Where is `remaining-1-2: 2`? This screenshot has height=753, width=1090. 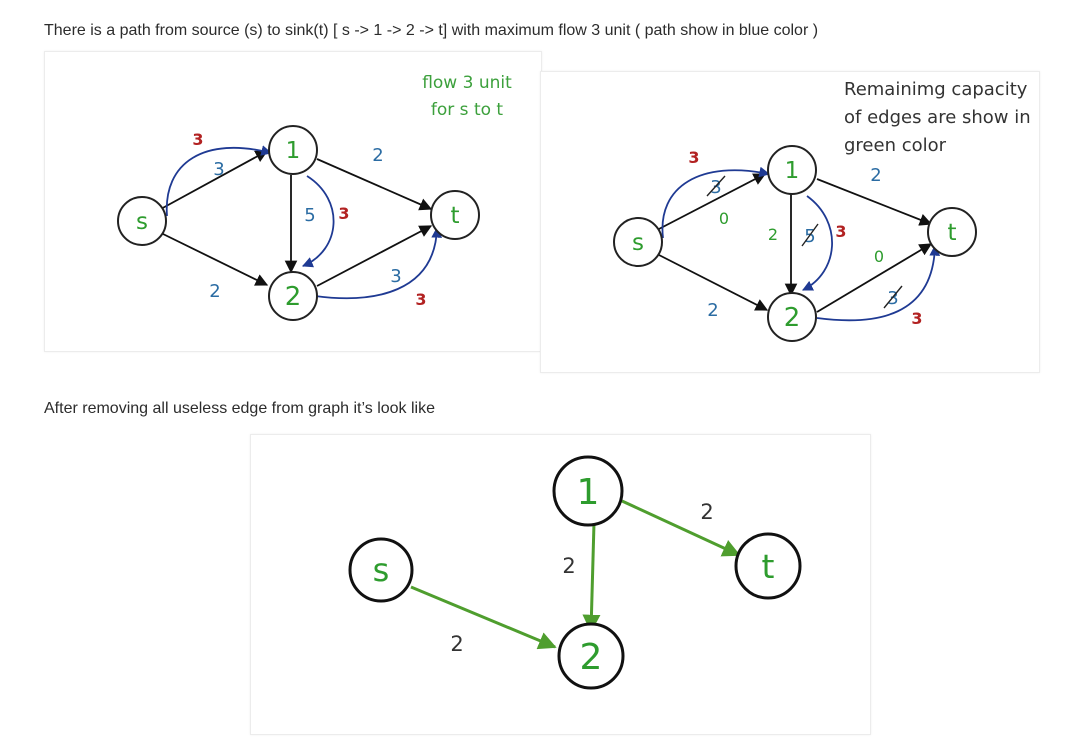 remaining-1-2: 2 is located at coordinates (773, 234).